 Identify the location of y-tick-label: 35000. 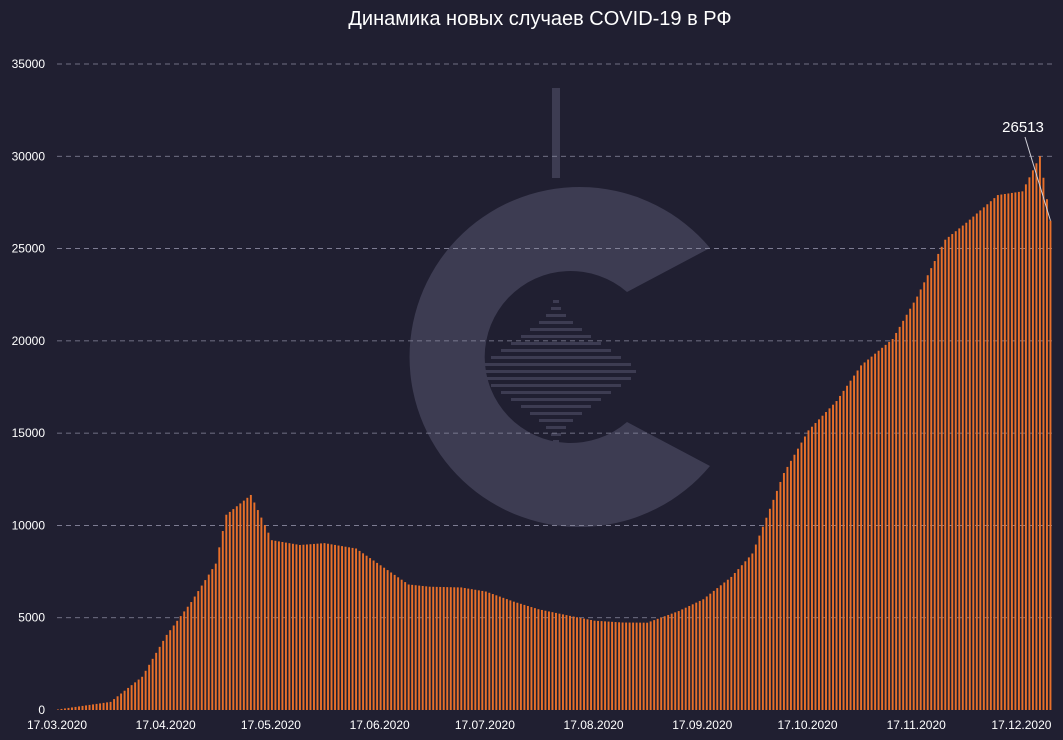
(29, 64).